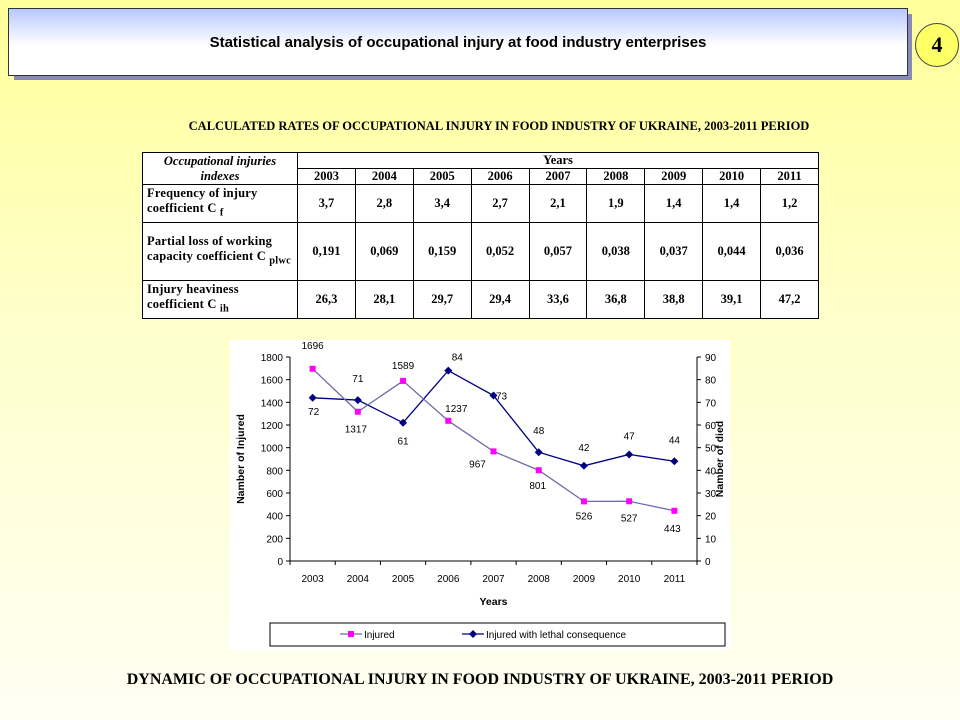 The image size is (960, 720). Describe the element at coordinates (272, 426) in the screenshot. I see `y-tick-label-left: 1200` at that location.